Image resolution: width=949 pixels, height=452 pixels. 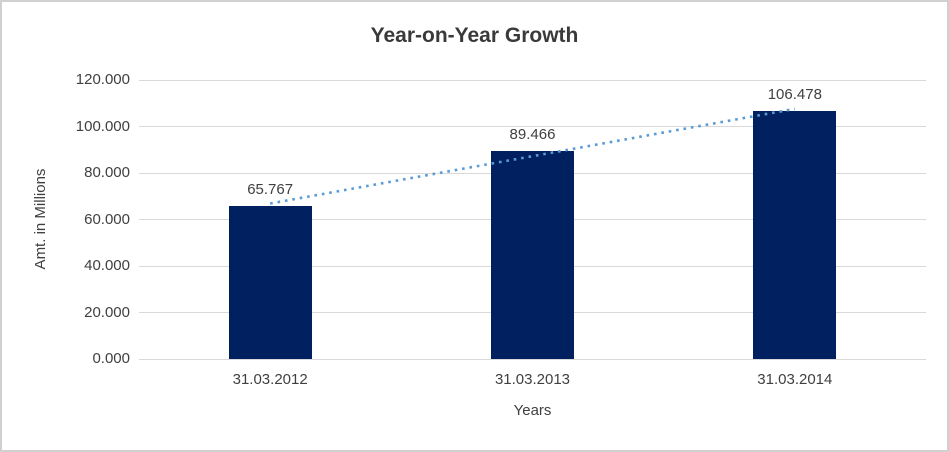 I want to click on x-tick-label: 31.03.2014, so click(x=795, y=379).